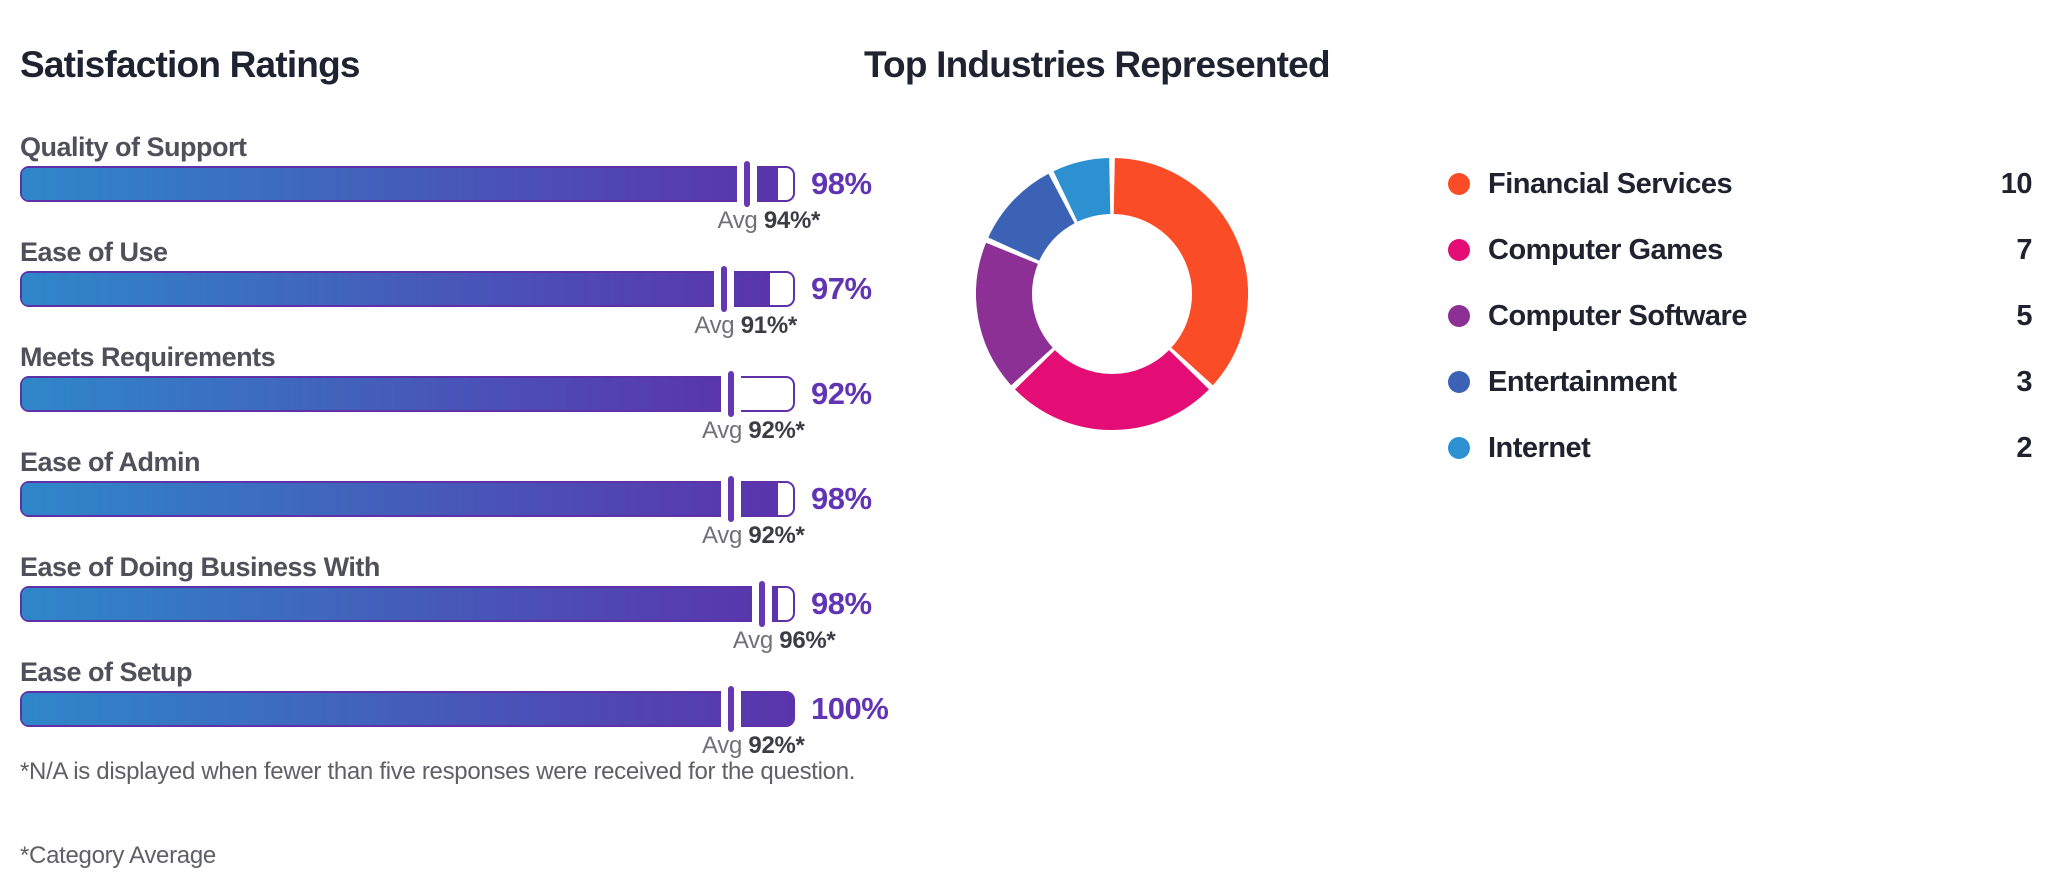  What do you see at coordinates (1605, 249) in the screenshot?
I see `legend-label: Computer Games` at bounding box center [1605, 249].